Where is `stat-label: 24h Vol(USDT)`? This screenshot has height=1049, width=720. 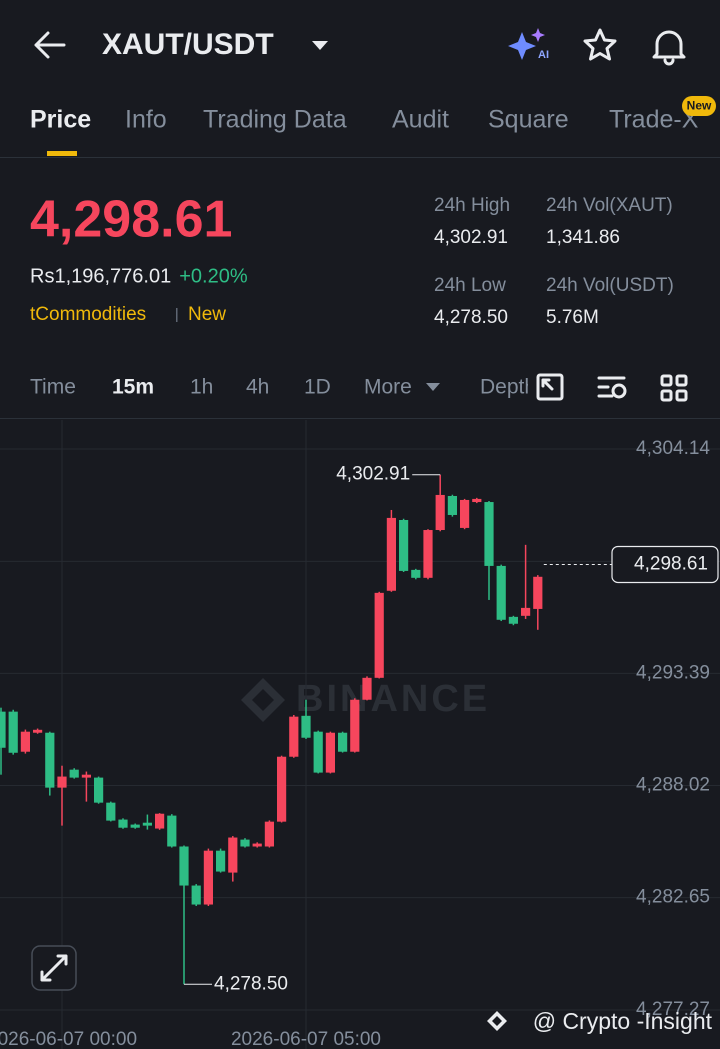 stat-label: 24h Vol(USDT) is located at coordinates (610, 285).